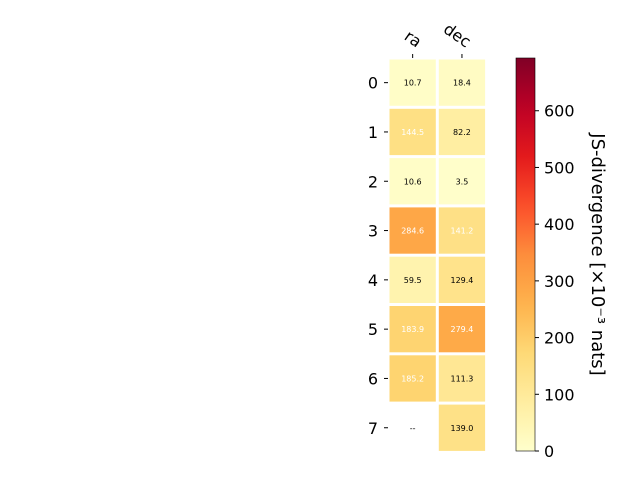 The height and width of the screenshot is (480, 640). I want to click on y-tick-label-6: 6, so click(373, 378).